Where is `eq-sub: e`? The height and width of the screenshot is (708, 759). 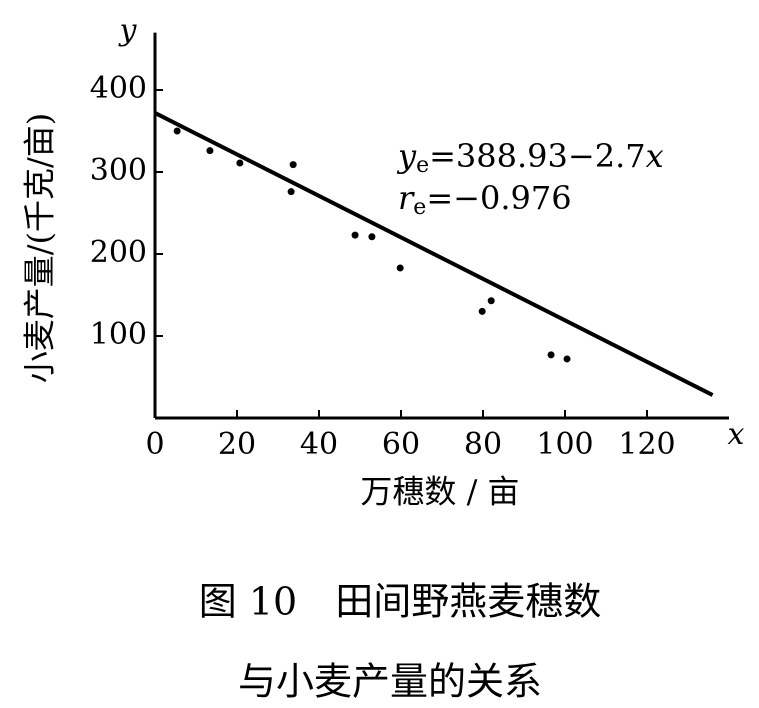
eq-sub: e is located at coordinates (422, 165).